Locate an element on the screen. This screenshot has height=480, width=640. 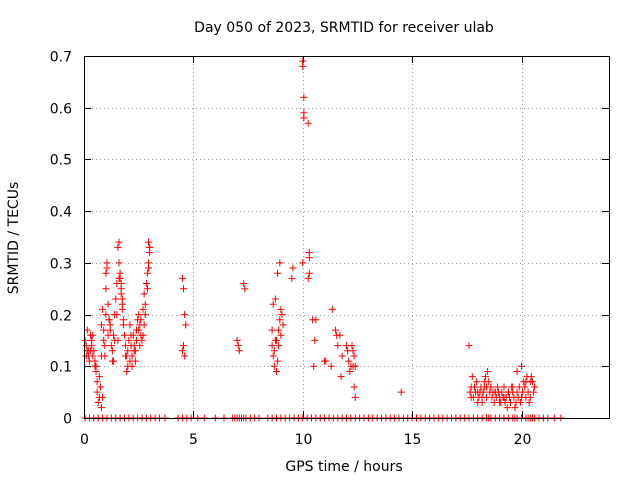
y-tick-label: 0.5 is located at coordinates (61, 161).